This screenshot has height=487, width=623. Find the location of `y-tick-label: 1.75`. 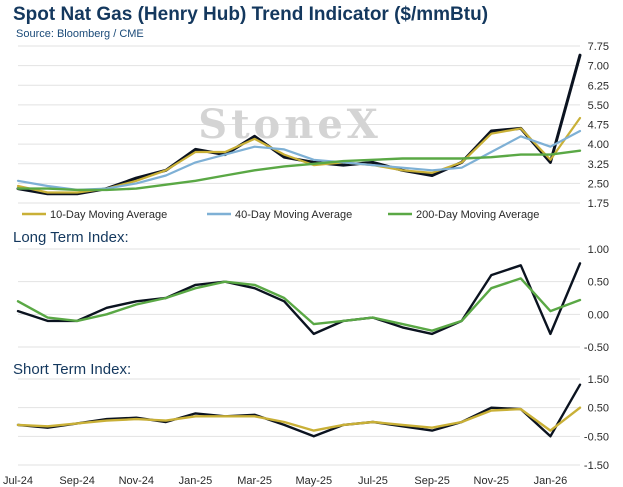

y-tick-label: 1.75 is located at coordinates (598, 204).